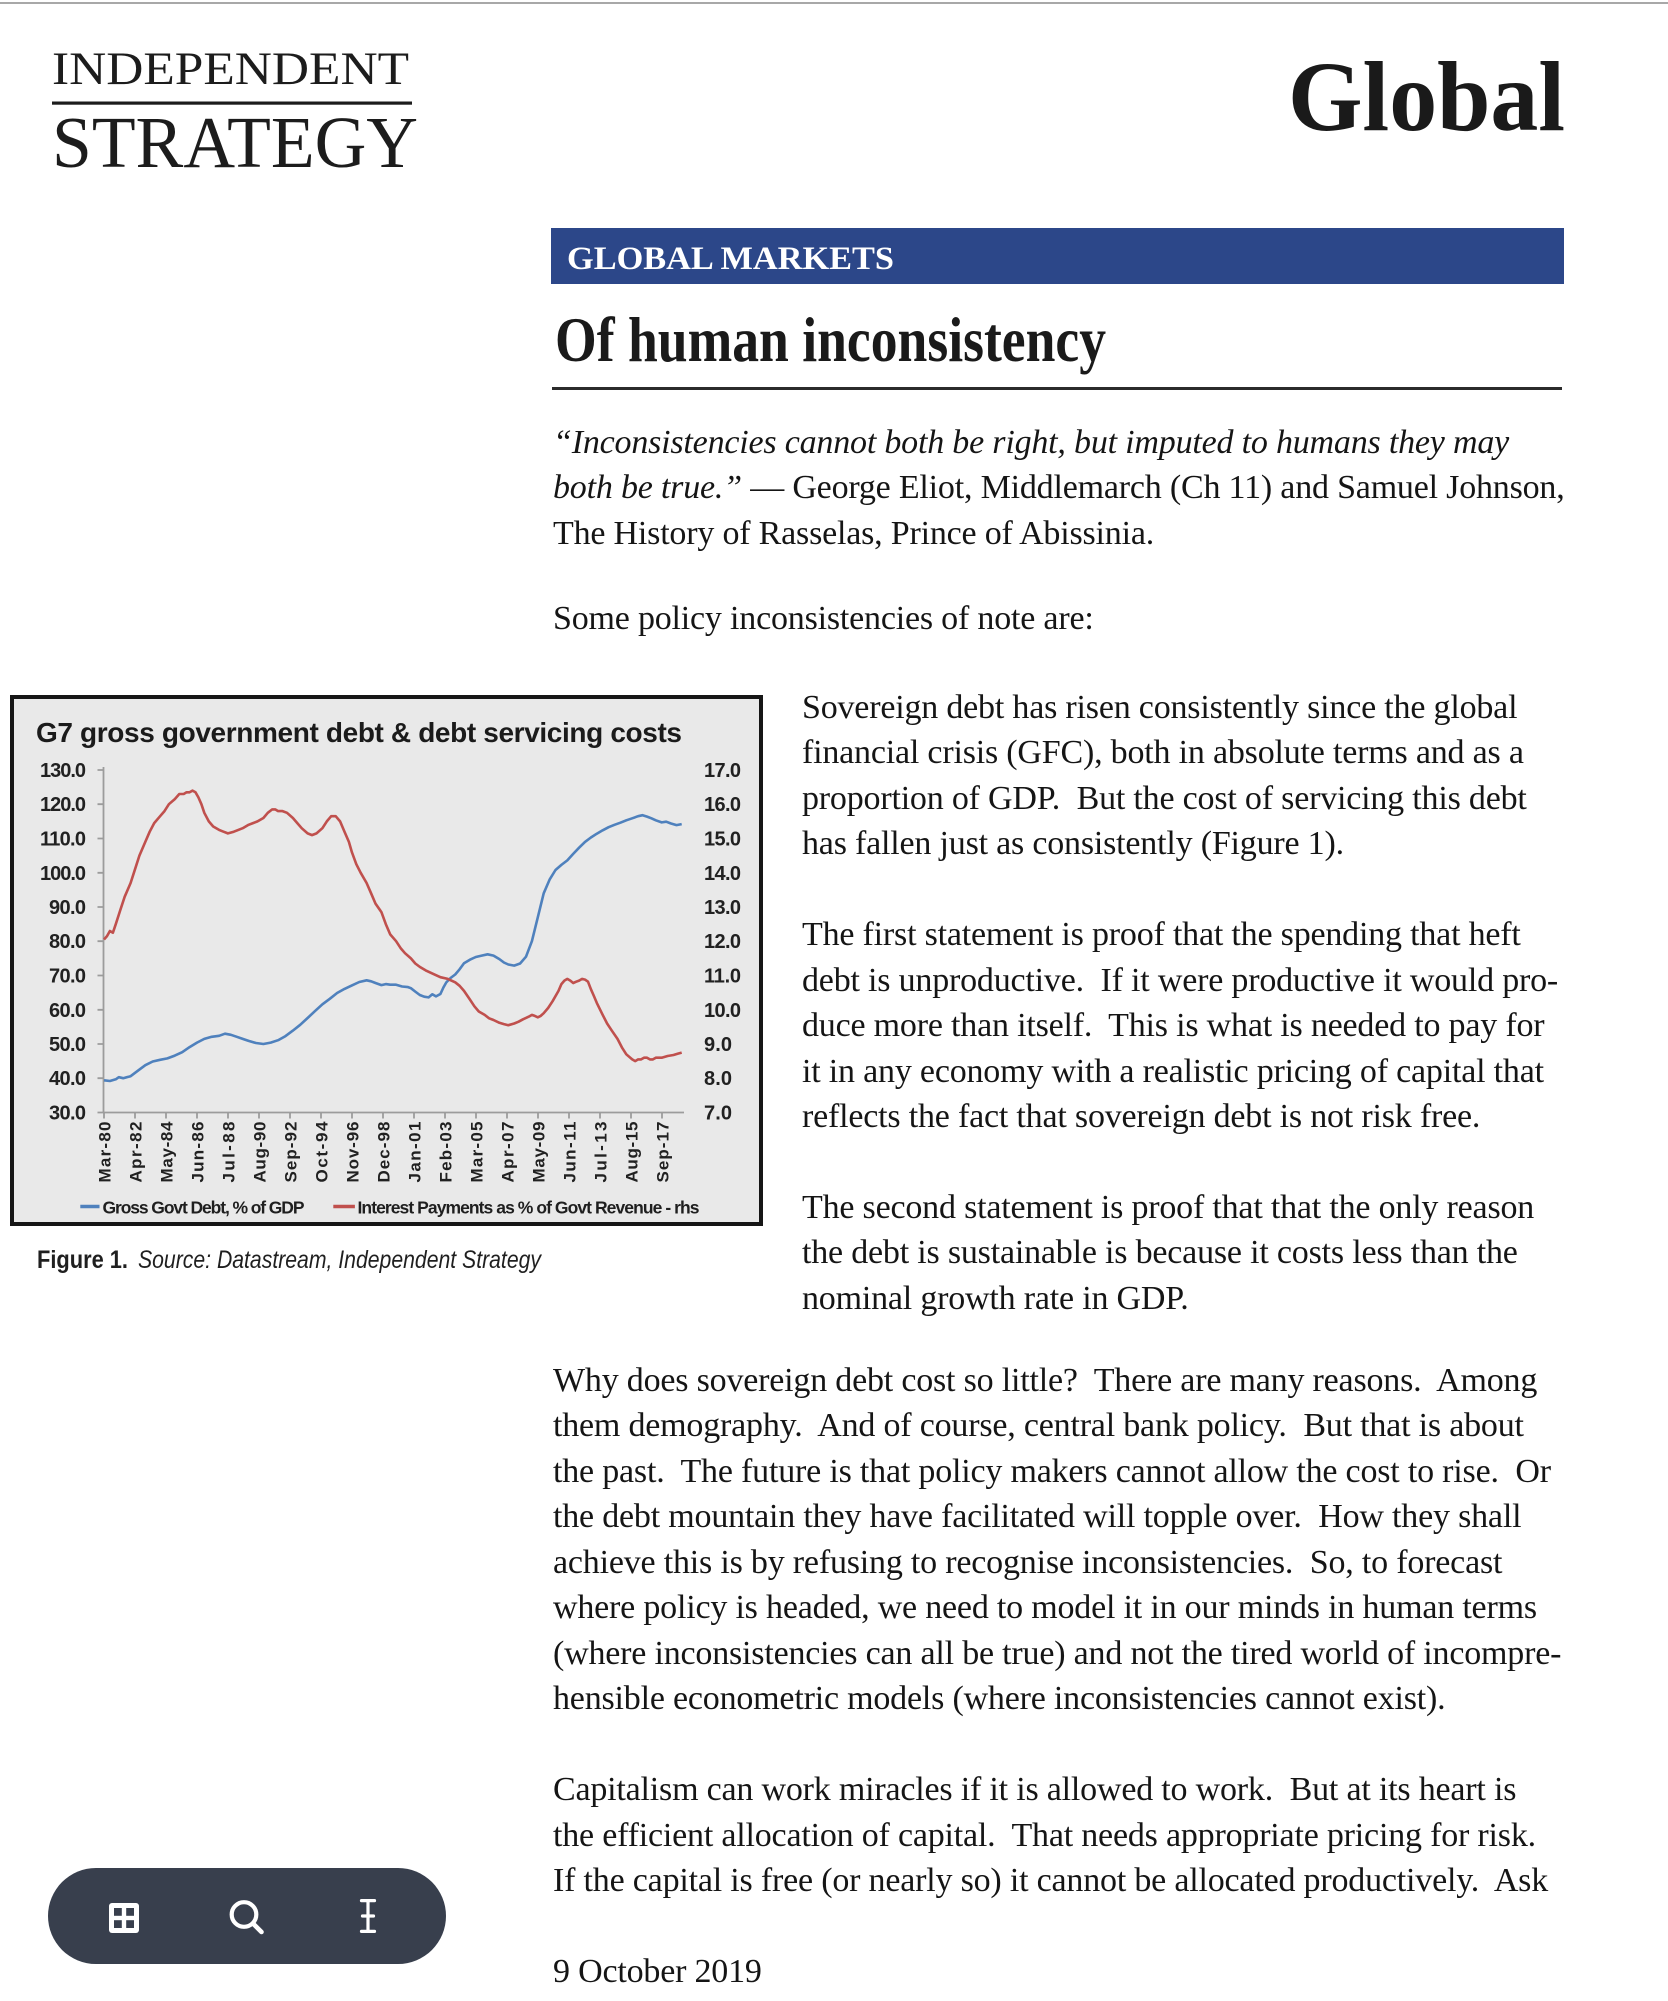 The width and height of the screenshot is (1668, 2001). Describe the element at coordinates (63, 805) in the screenshot. I see `svg-text: 120.0` at that location.